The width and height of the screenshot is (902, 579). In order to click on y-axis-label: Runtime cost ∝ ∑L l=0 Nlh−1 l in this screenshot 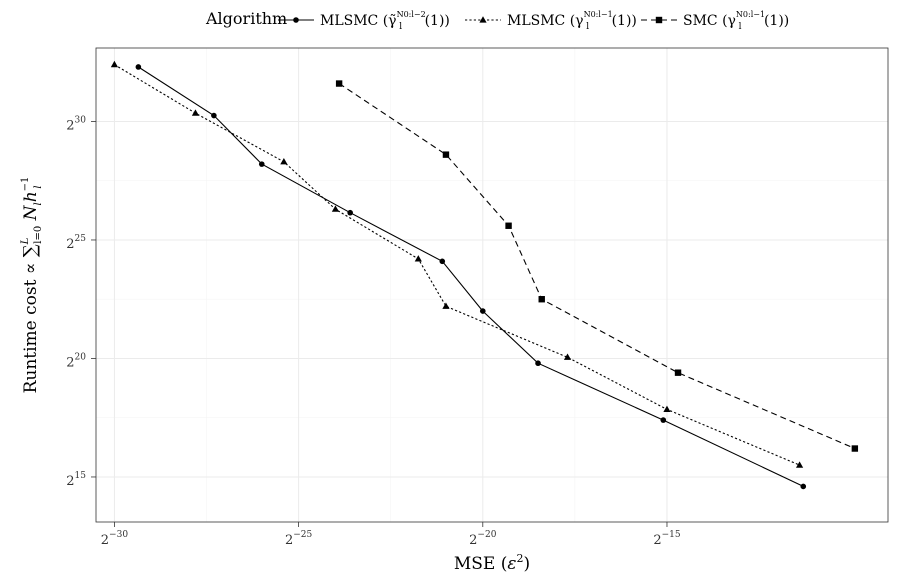, I will do `click(32, 285)`.